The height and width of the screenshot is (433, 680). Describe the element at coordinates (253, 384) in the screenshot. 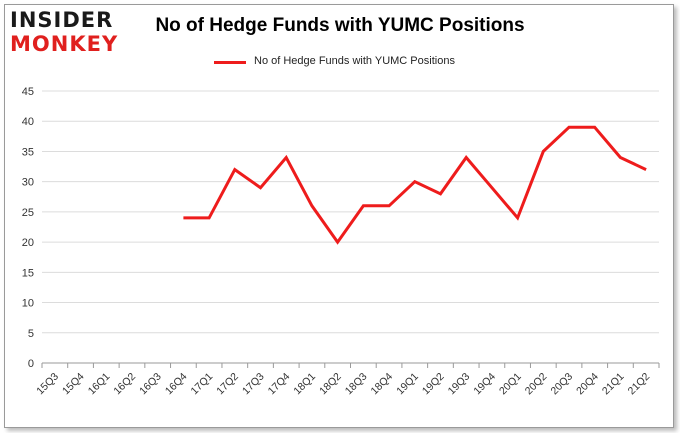

I see `x-tick-label: 17Q3` at that location.